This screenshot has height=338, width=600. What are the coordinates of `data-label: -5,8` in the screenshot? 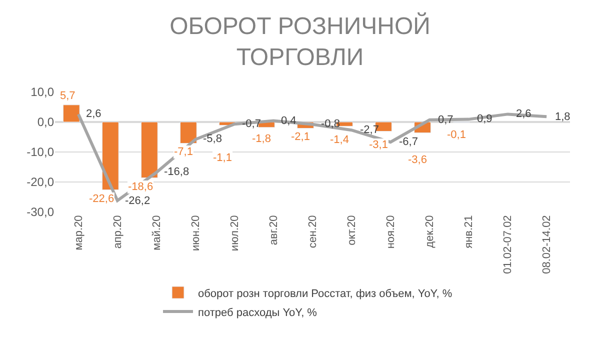 It's located at (212, 139).